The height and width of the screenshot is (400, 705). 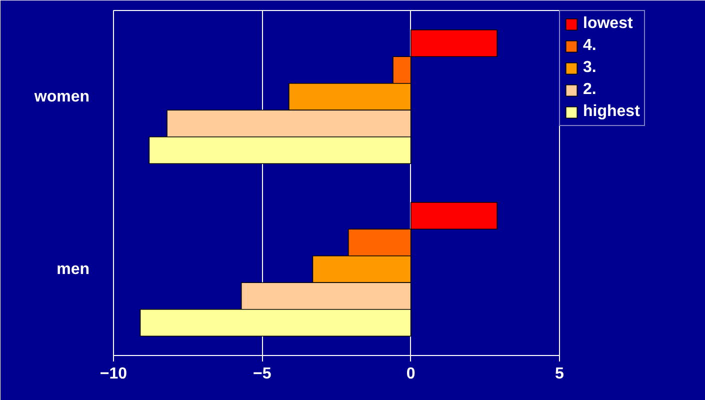 What do you see at coordinates (608, 24) in the screenshot?
I see `legend-label: lowest` at bounding box center [608, 24].